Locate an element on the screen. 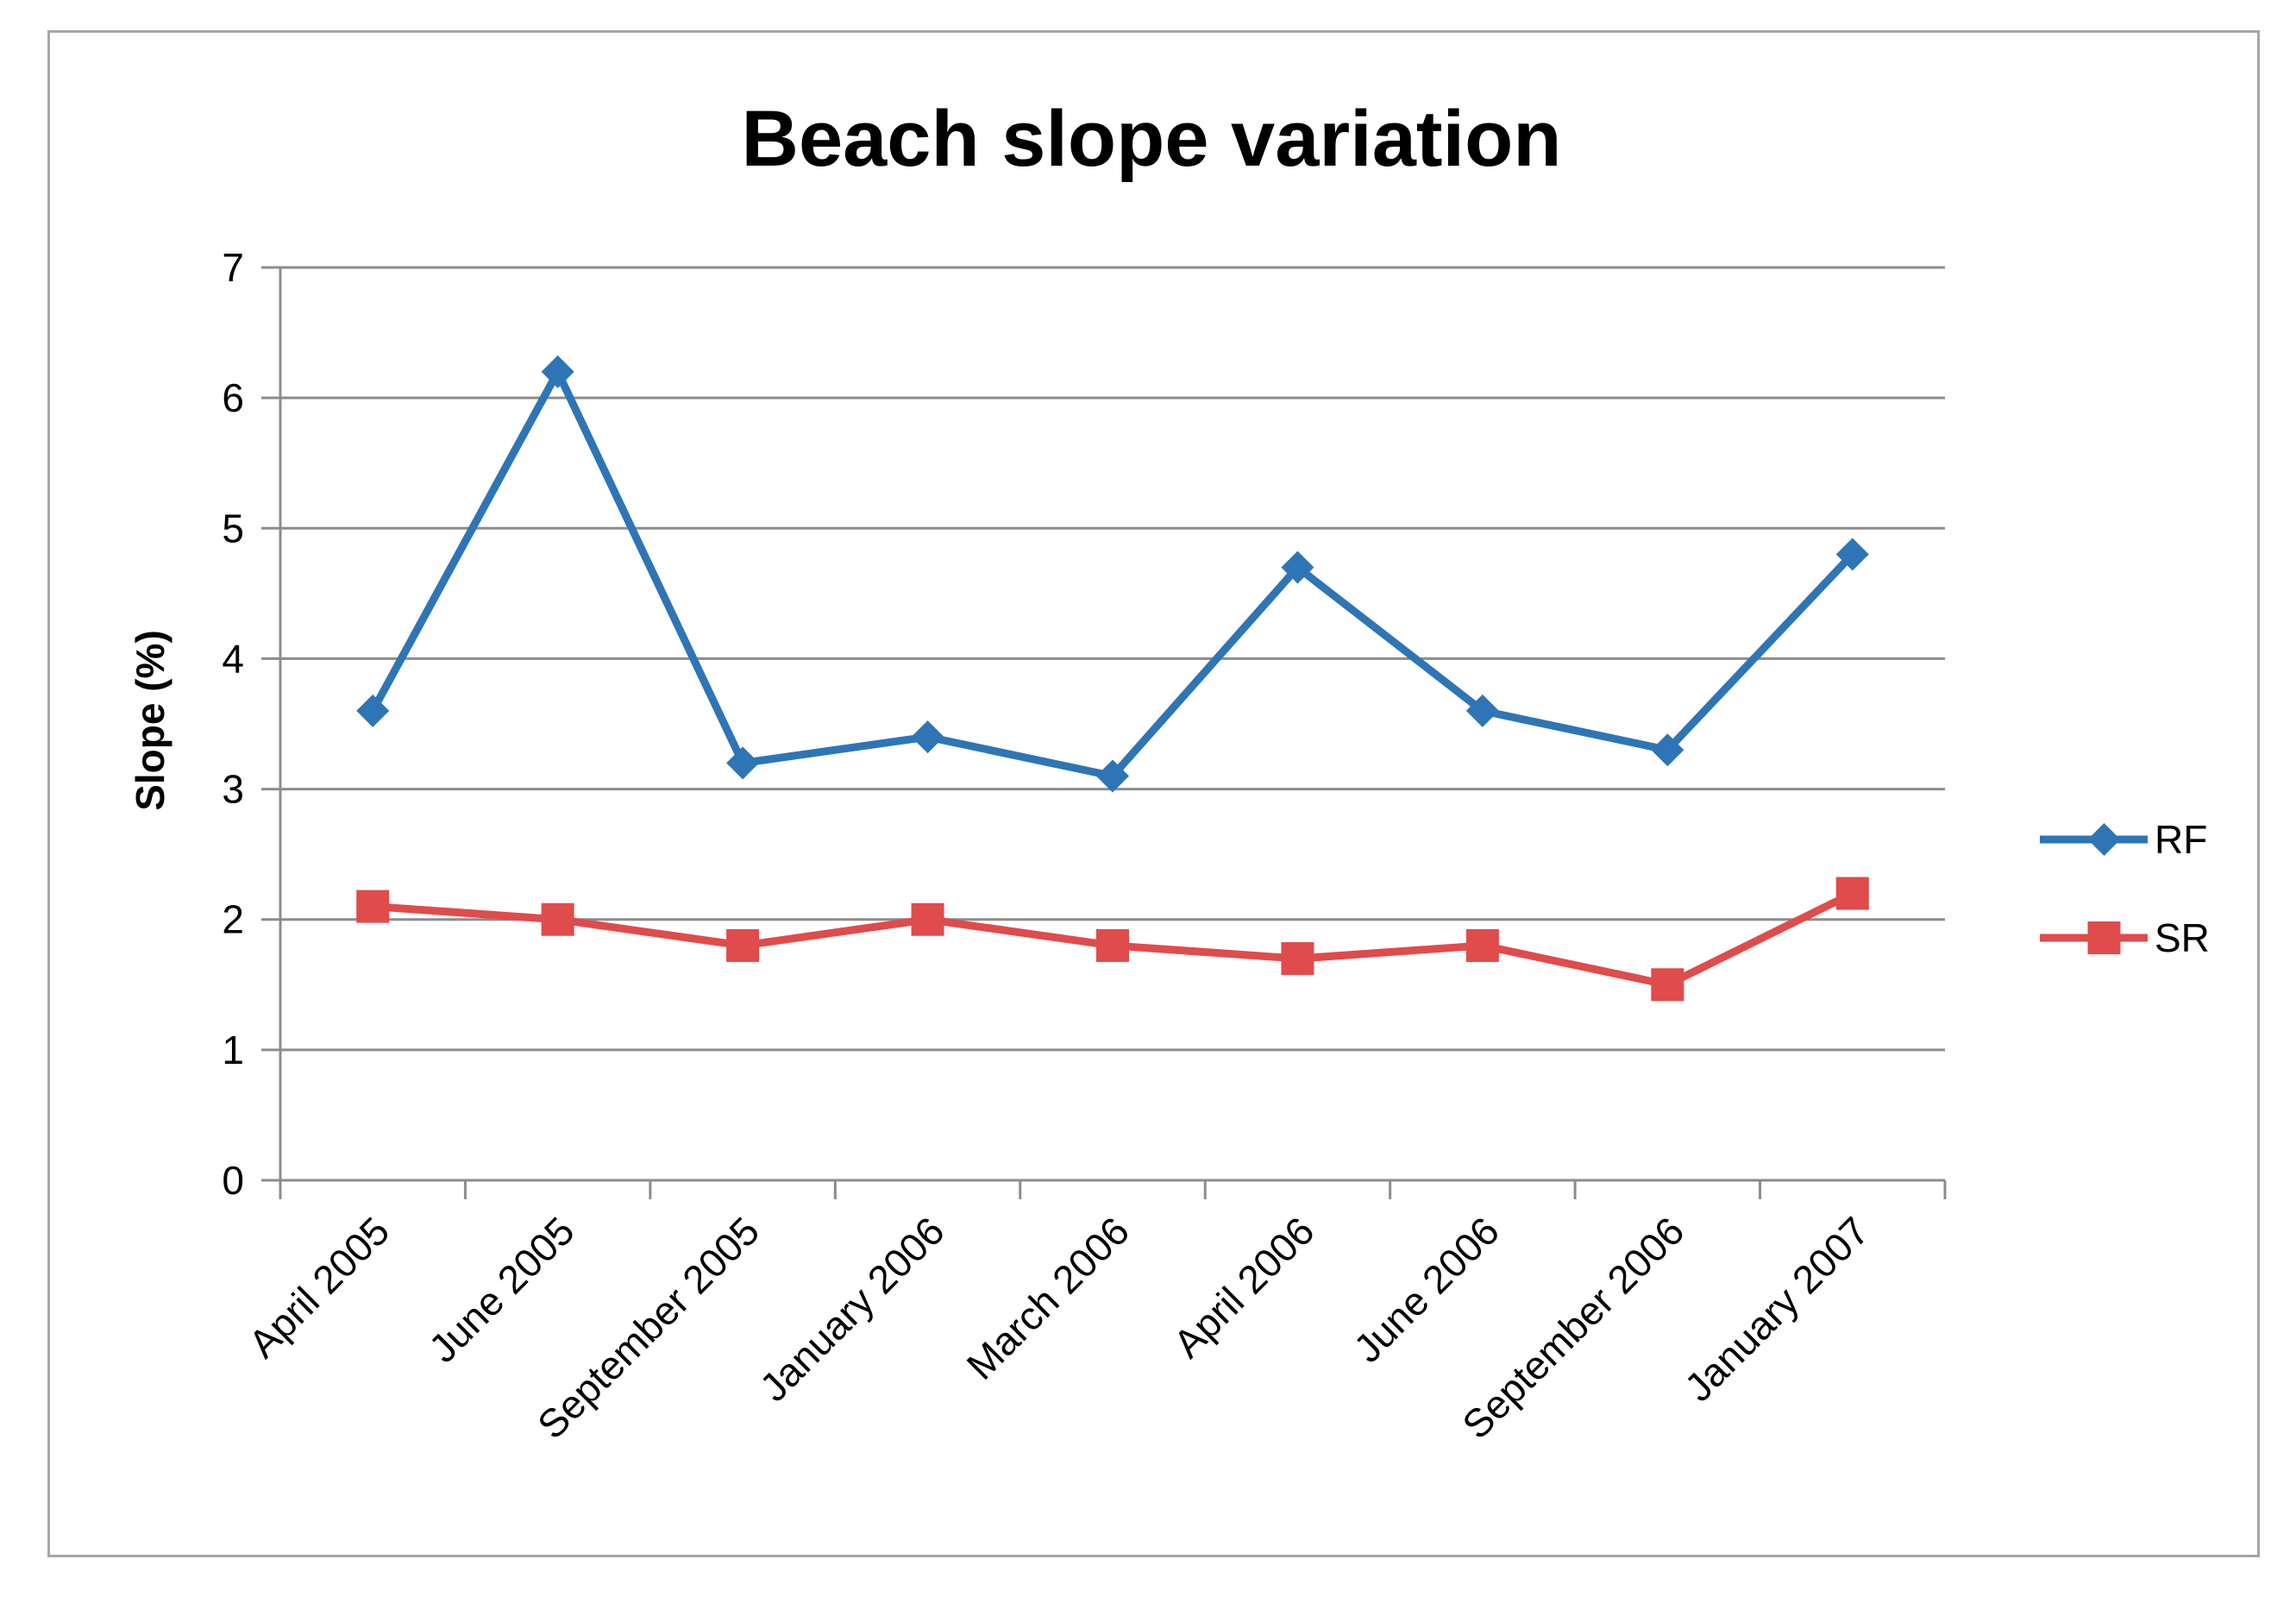 This screenshot has height=1597, width=2296. series-sr is located at coordinates (1112, 939).